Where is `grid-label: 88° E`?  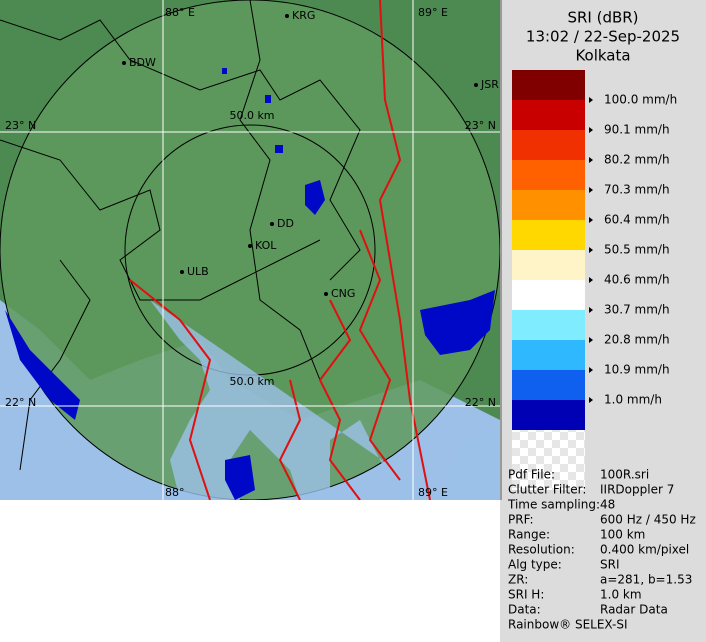
grid-label: 88° E is located at coordinates (180, 12).